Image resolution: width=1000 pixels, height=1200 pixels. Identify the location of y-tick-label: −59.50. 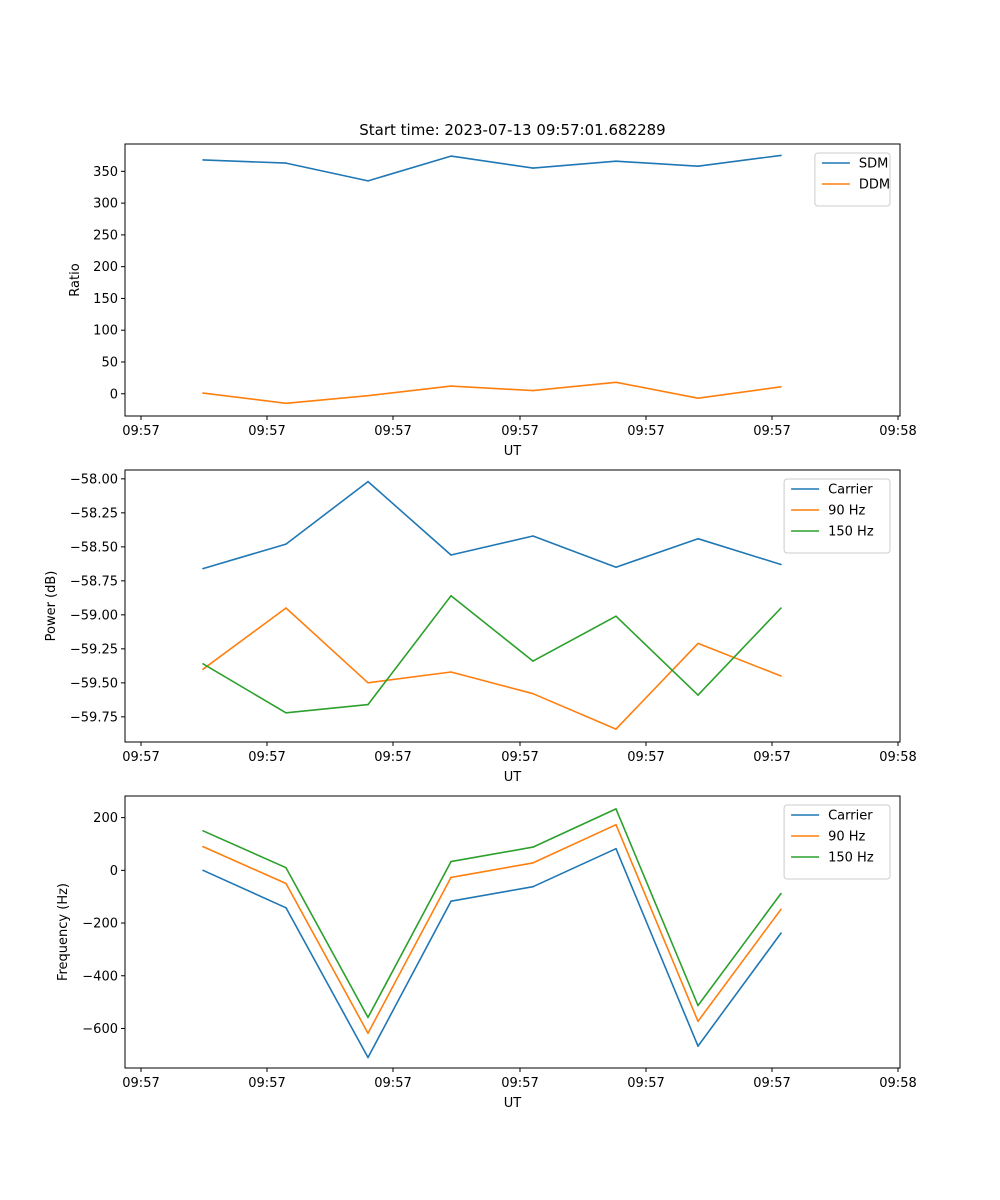
(94, 683).